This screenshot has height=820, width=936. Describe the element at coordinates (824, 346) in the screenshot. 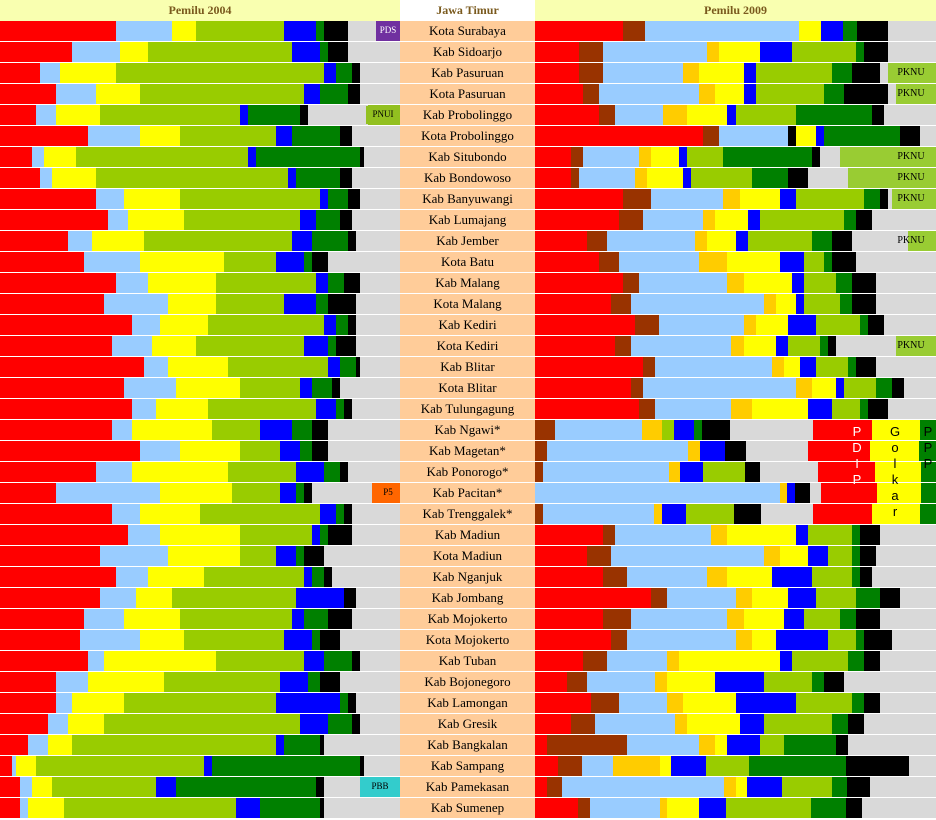

I see `pemilu-2009-bar-15-darkgreen` at that location.